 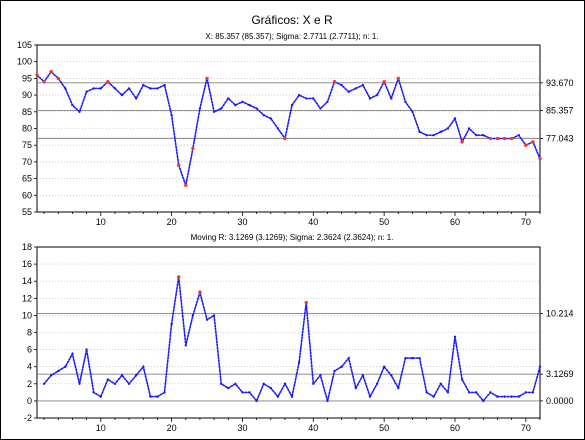 What do you see at coordinates (313, 222) in the screenshot?
I see `x-tick-label: 40` at bounding box center [313, 222].